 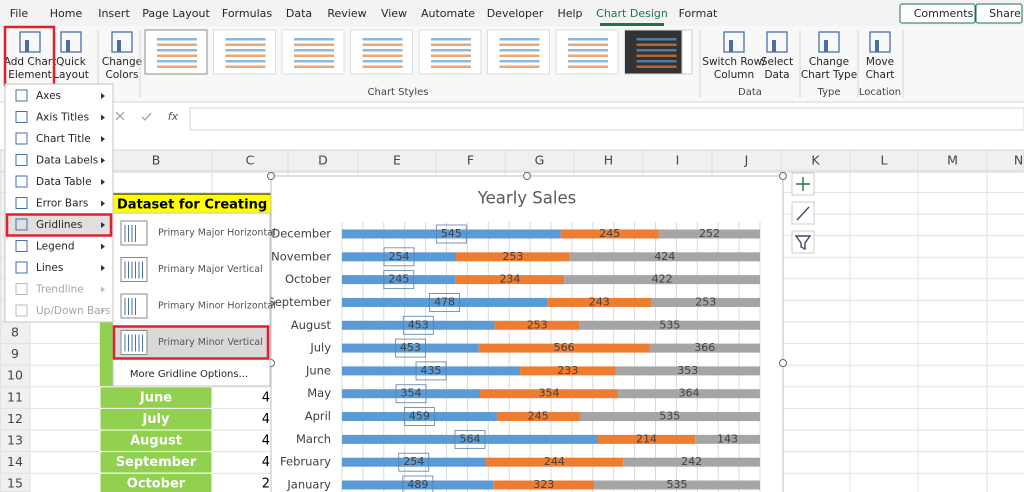 I want to click on menu-item: Data Table, so click(x=64, y=182).